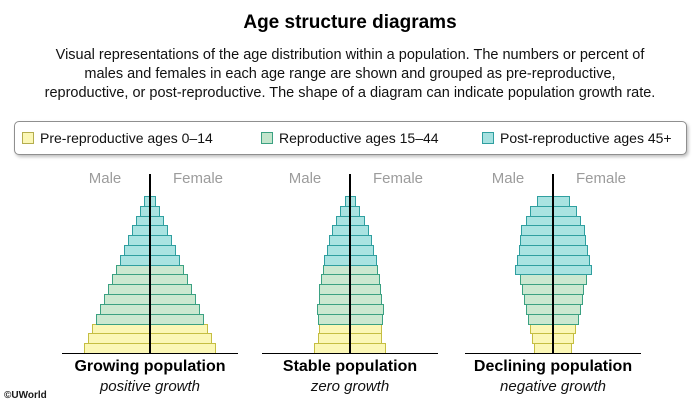 This screenshot has width=700, height=409. I want to click on legend-swatch-pre-reproductive, so click(28, 138).